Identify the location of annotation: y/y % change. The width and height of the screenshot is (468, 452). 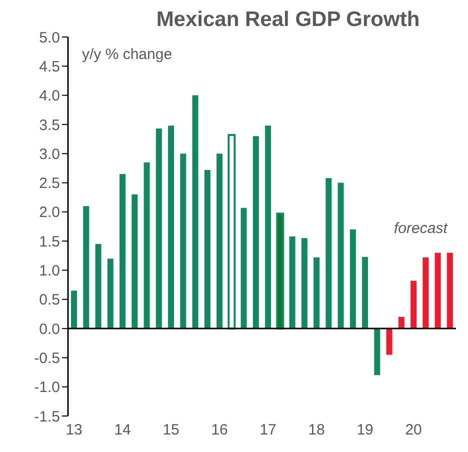
(127, 54).